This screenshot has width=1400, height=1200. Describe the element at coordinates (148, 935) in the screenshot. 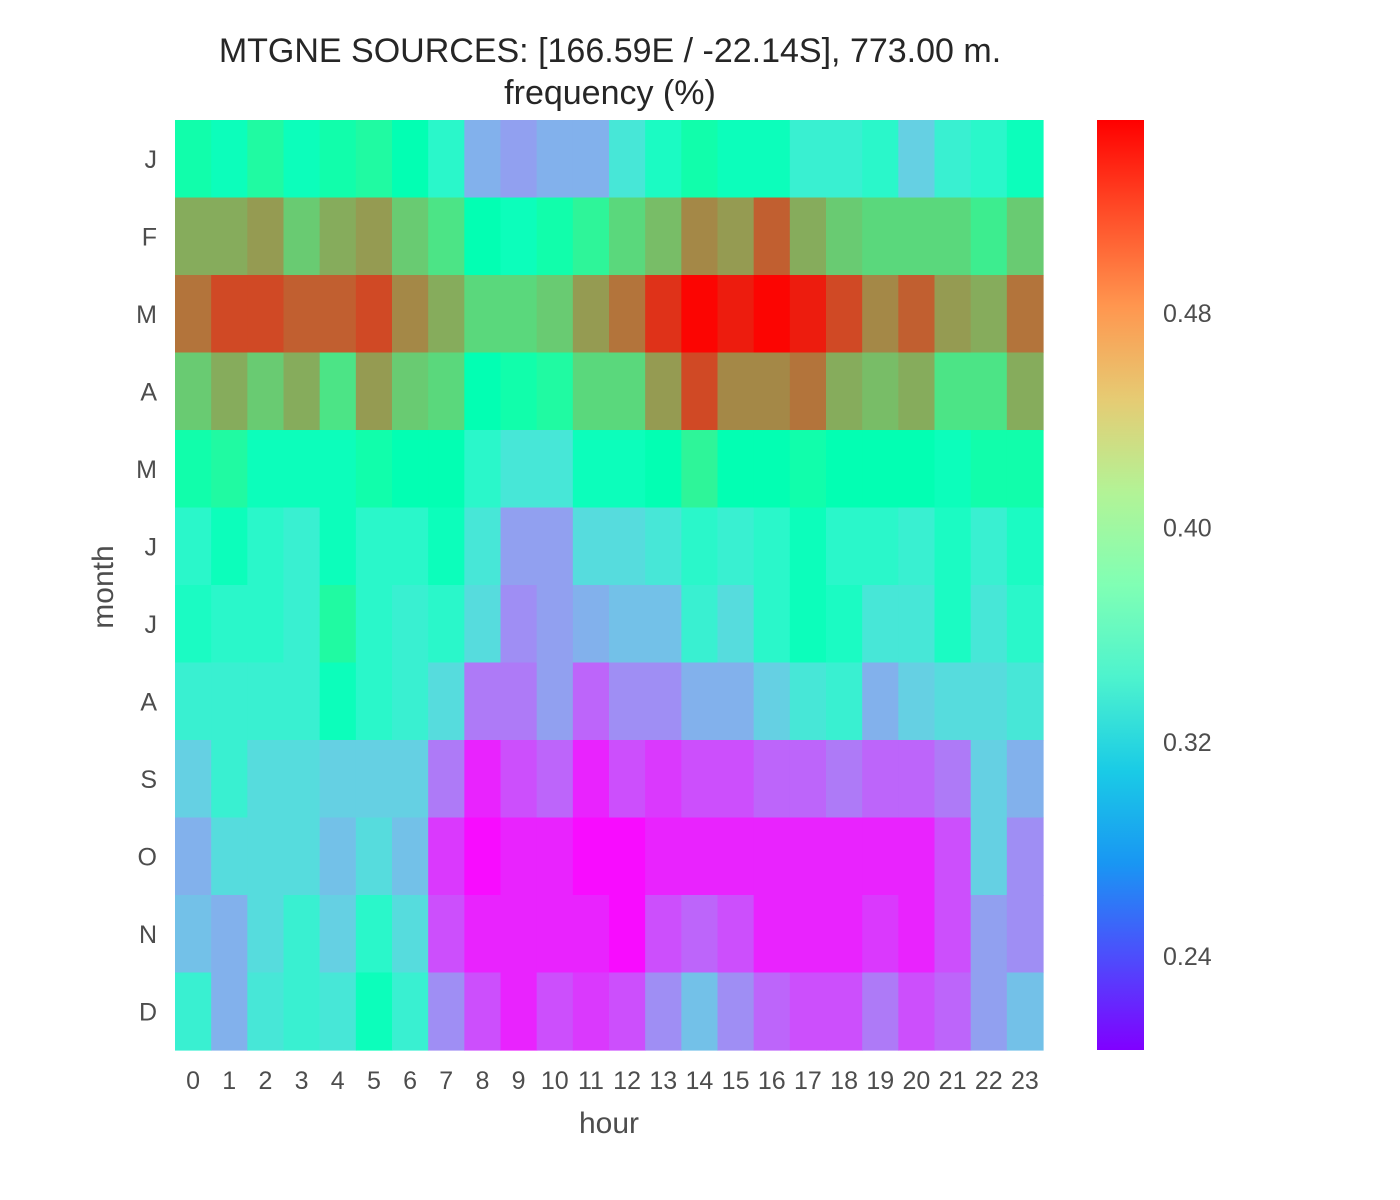

I see `y-tick-label: N` at that location.